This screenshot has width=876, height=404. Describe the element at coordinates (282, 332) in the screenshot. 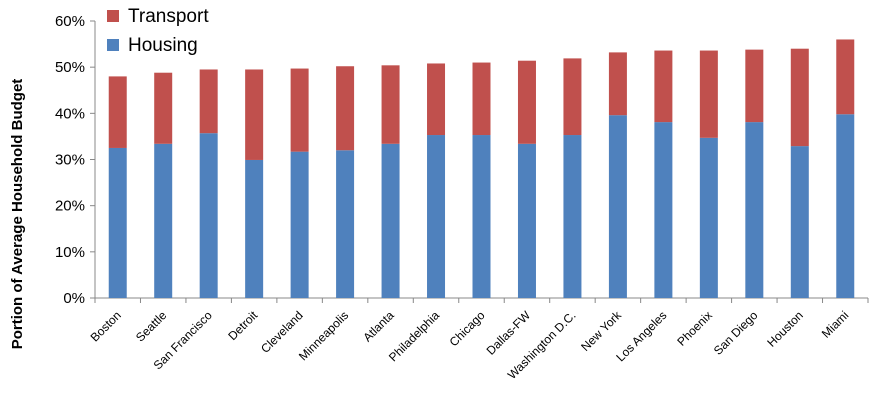

I see `x-category-label: Cleveland` at that location.